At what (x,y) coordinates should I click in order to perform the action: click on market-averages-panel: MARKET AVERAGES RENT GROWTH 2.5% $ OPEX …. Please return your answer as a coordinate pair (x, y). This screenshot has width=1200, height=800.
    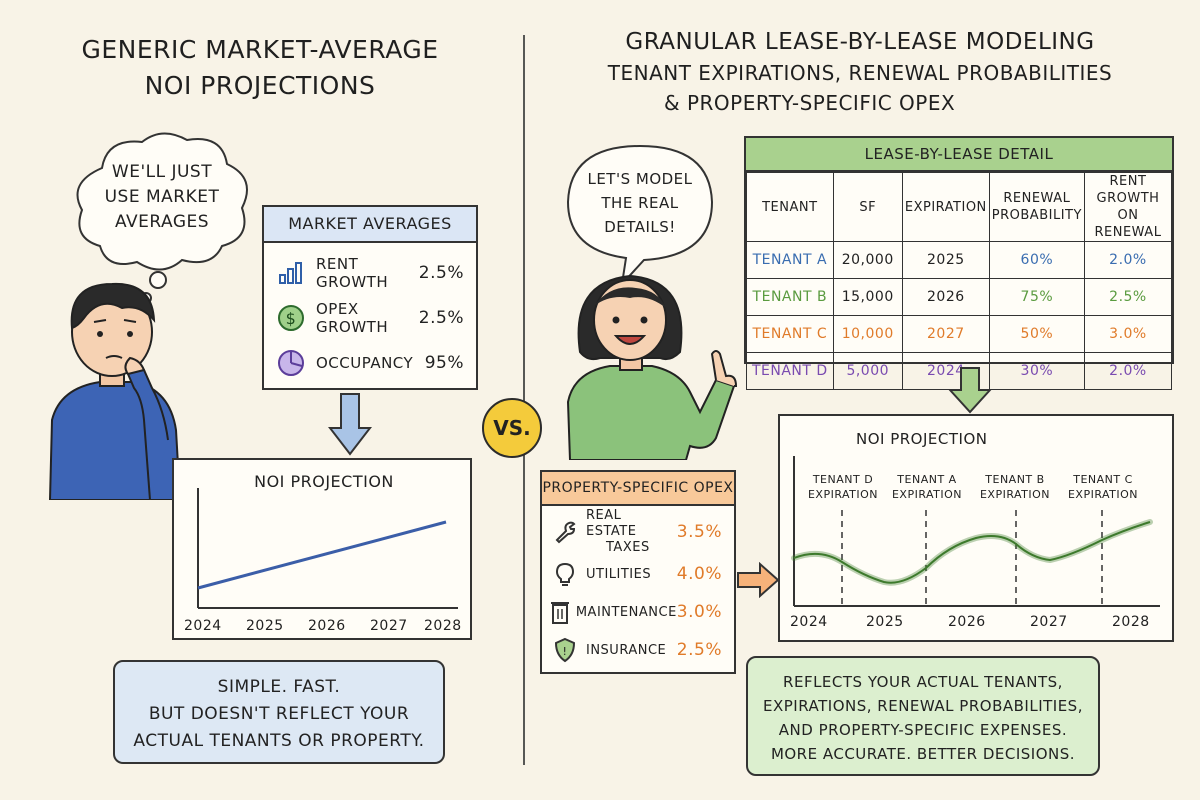
    Looking at the image, I should click on (370, 297).